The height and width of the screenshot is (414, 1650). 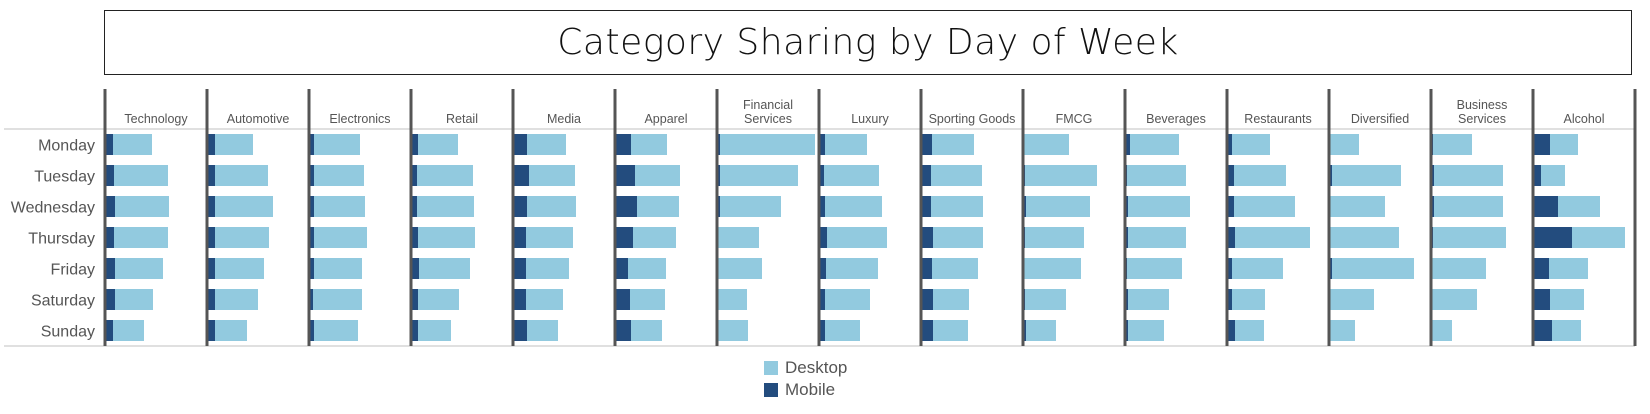 What do you see at coordinates (852, 268) in the screenshot?
I see `bar-desktop-luxury-friday` at bounding box center [852, 268].